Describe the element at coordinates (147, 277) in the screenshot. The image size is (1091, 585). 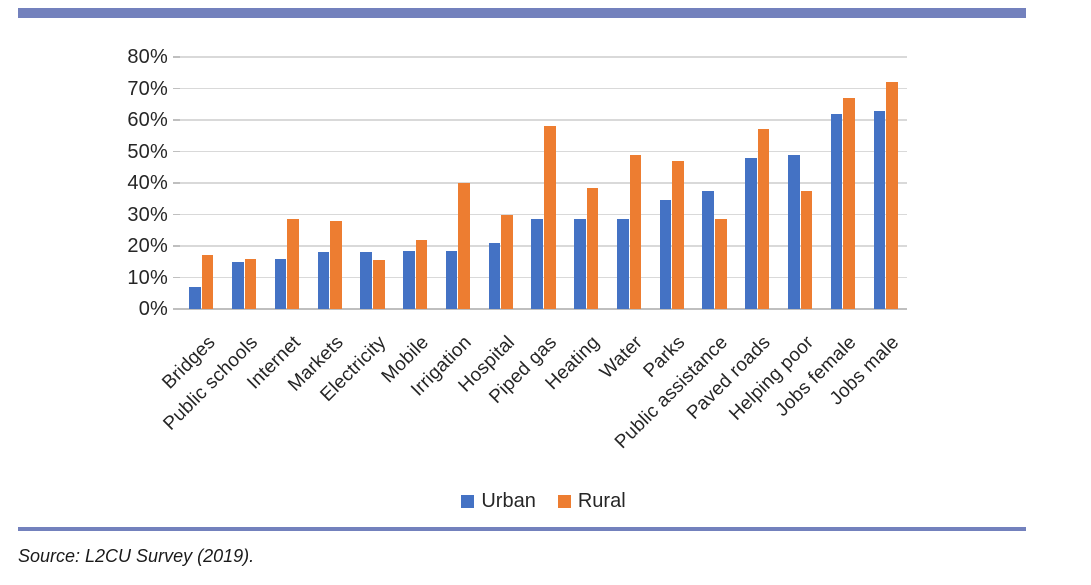
I see `y-tick-label: 10%` at that location.